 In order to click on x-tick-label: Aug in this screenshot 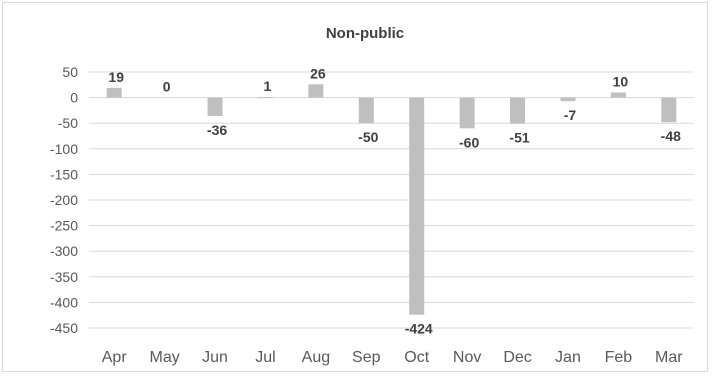, I will do `click(316, 357)`.